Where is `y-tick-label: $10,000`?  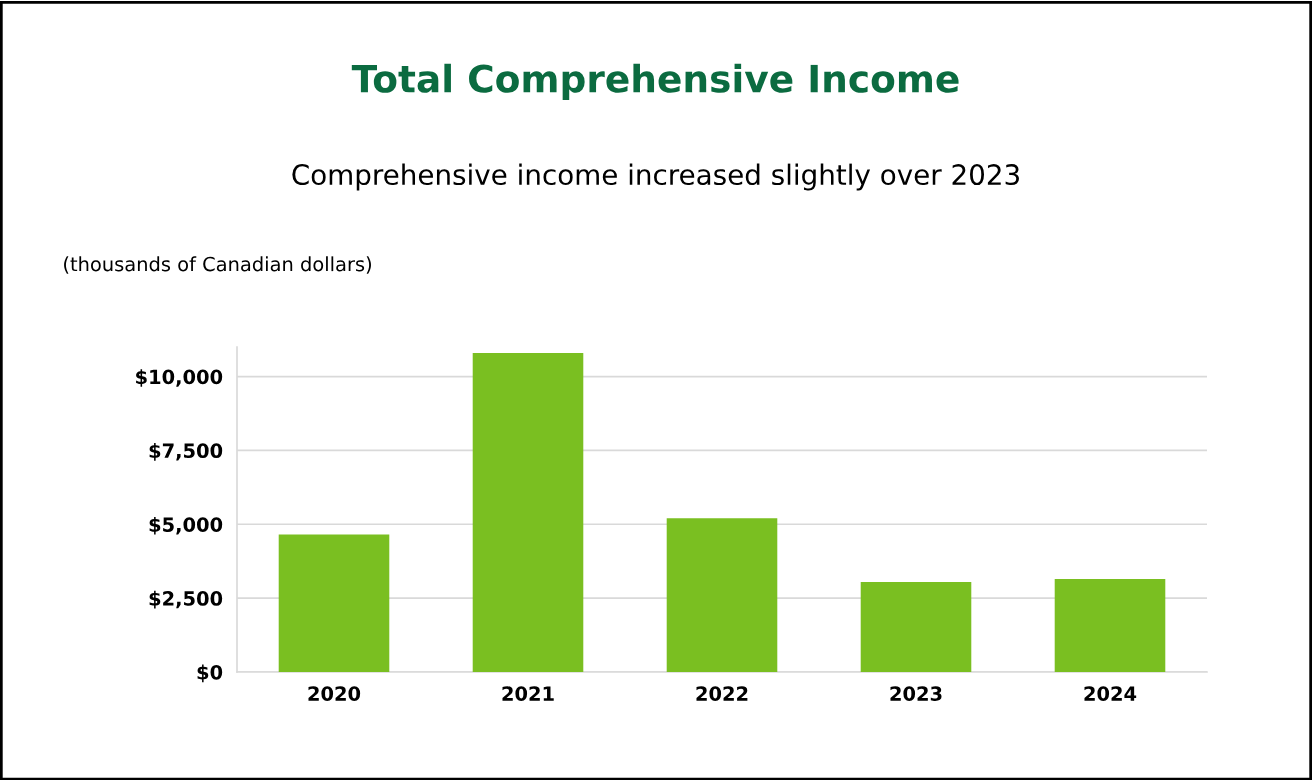
y-tick-label: $10,000 is located at coordinates (179, 378).